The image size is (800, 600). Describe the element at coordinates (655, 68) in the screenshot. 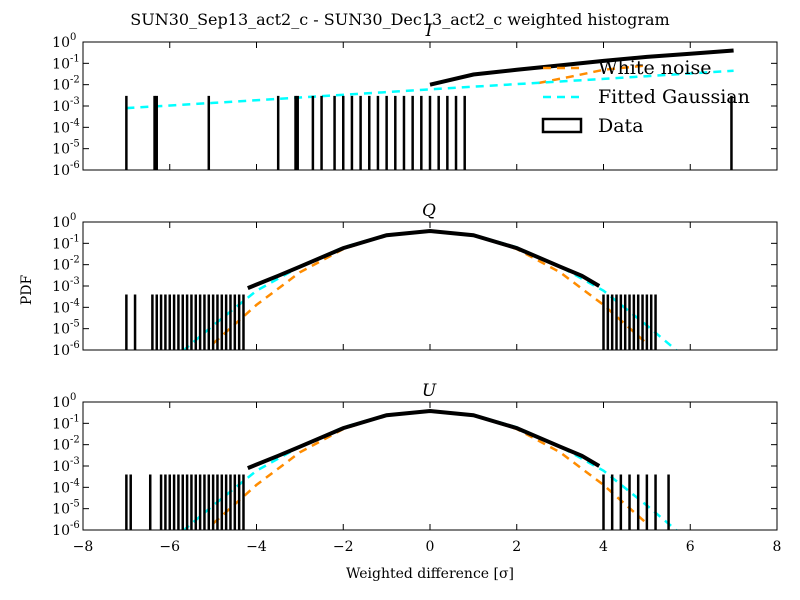

I see `legend-label: White noise` at that location.